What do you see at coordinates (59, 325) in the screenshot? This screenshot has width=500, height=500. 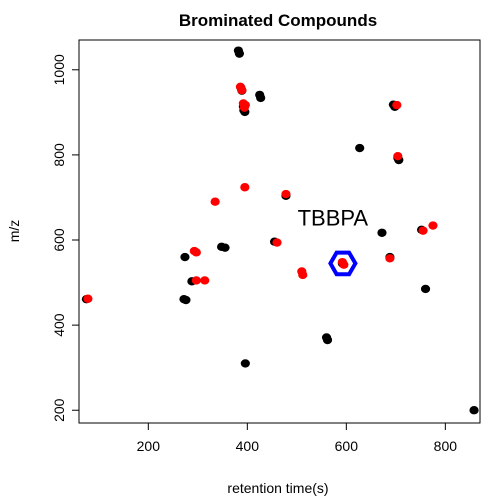 I see `y-tick-label: 400` at bounding box center [59, 325].